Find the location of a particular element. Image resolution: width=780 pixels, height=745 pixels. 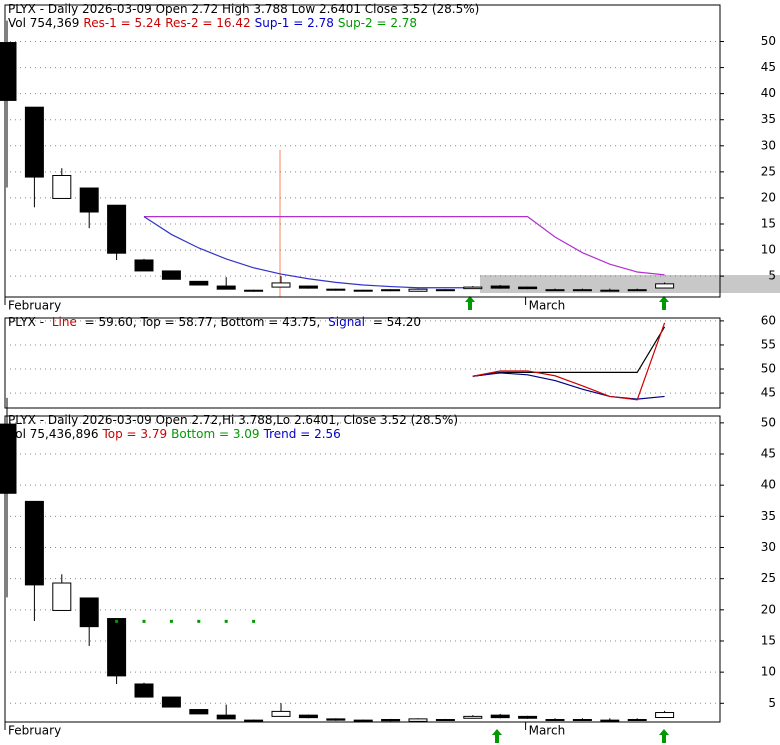

header-part: = 59.60, Top = 58.77, Bottom = 43.75, is located at coordinates (202, 322).